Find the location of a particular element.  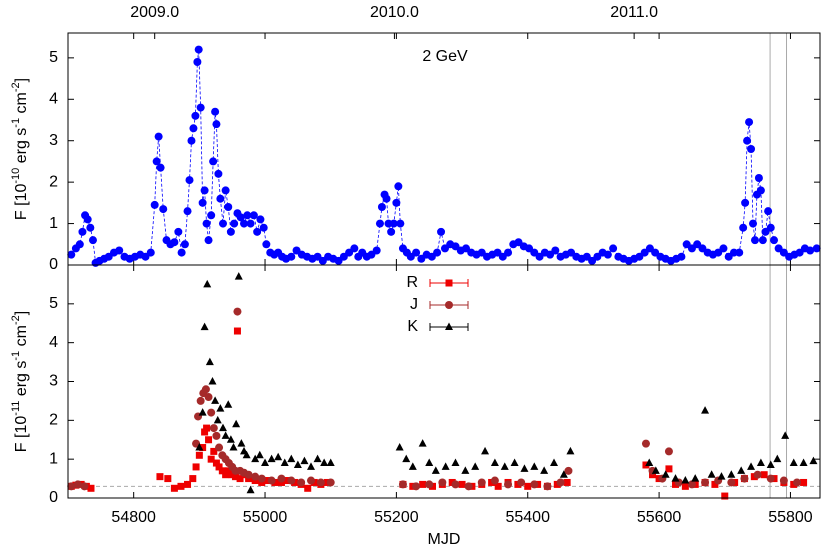

x-tick-label: 55000 is located at coordinates (265, 517).